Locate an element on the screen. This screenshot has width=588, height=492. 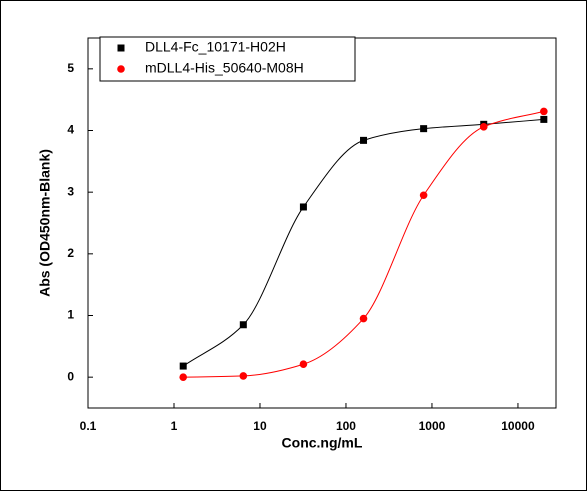
x-axis-title: Conc.ng/mL is located at coordinates (322, 443).